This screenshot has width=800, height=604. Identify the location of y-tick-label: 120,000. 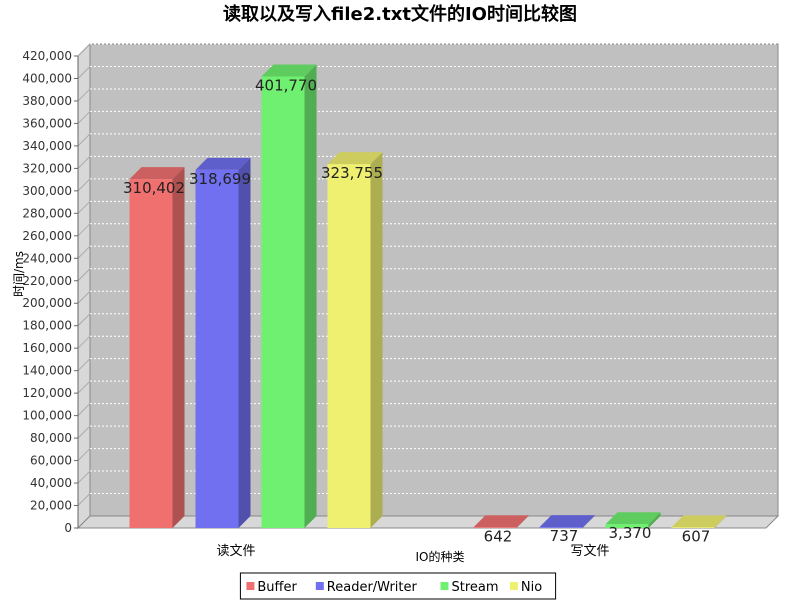
(47, 393).